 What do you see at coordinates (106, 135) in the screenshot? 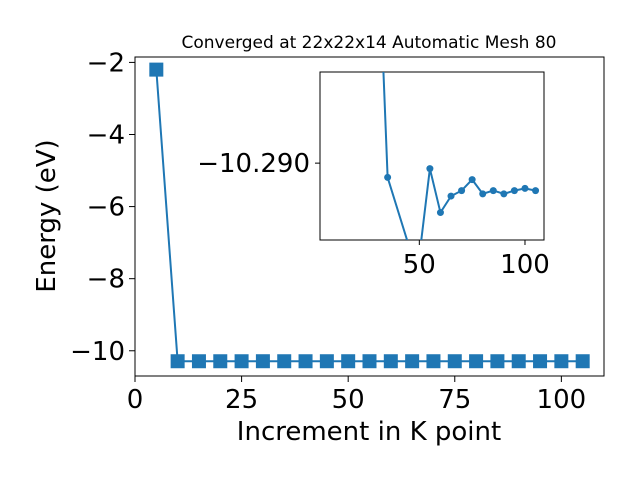
I see `y-tick-label: −4` at bounding box center [106, 135].